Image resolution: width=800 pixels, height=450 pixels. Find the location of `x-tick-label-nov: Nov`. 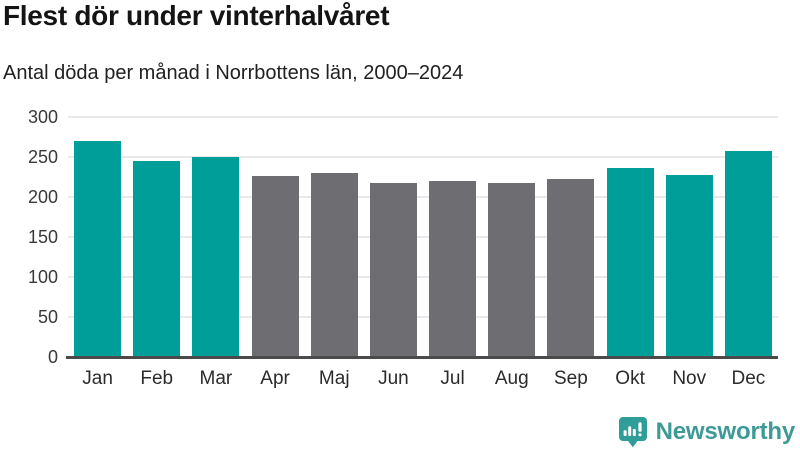

x-tick-label-nov: Nov is located at coordinates (689, 378).